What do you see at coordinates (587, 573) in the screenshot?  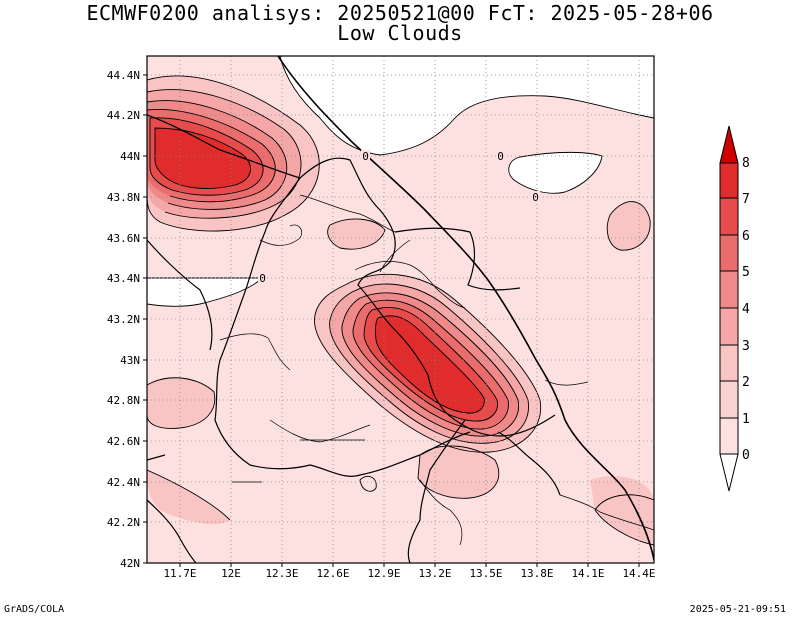 I see `lon-label: 14.1E` at bounding box center [587, 573].